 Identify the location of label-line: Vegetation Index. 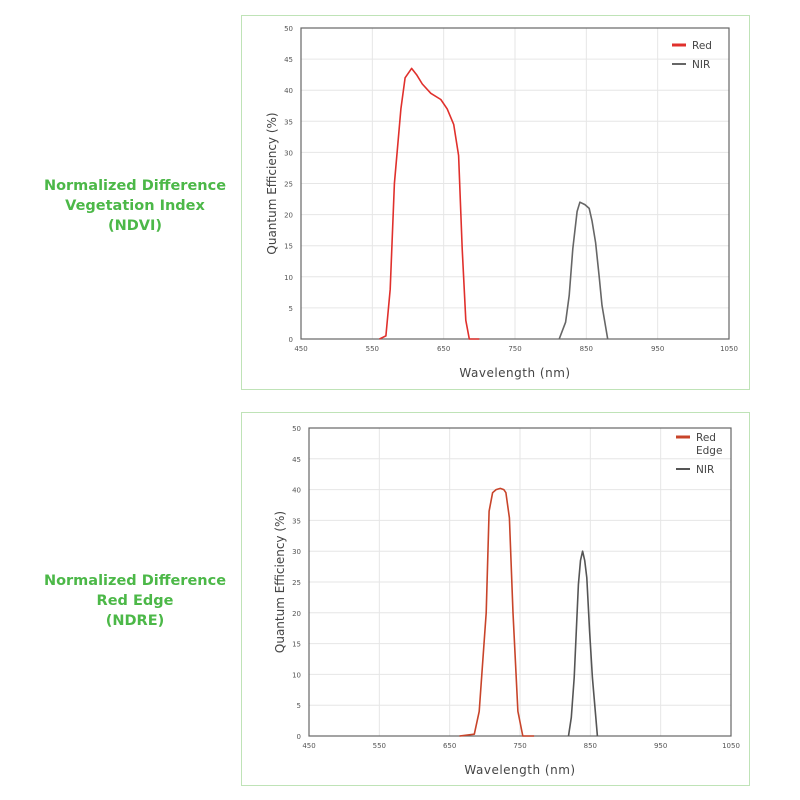
(135, 206).